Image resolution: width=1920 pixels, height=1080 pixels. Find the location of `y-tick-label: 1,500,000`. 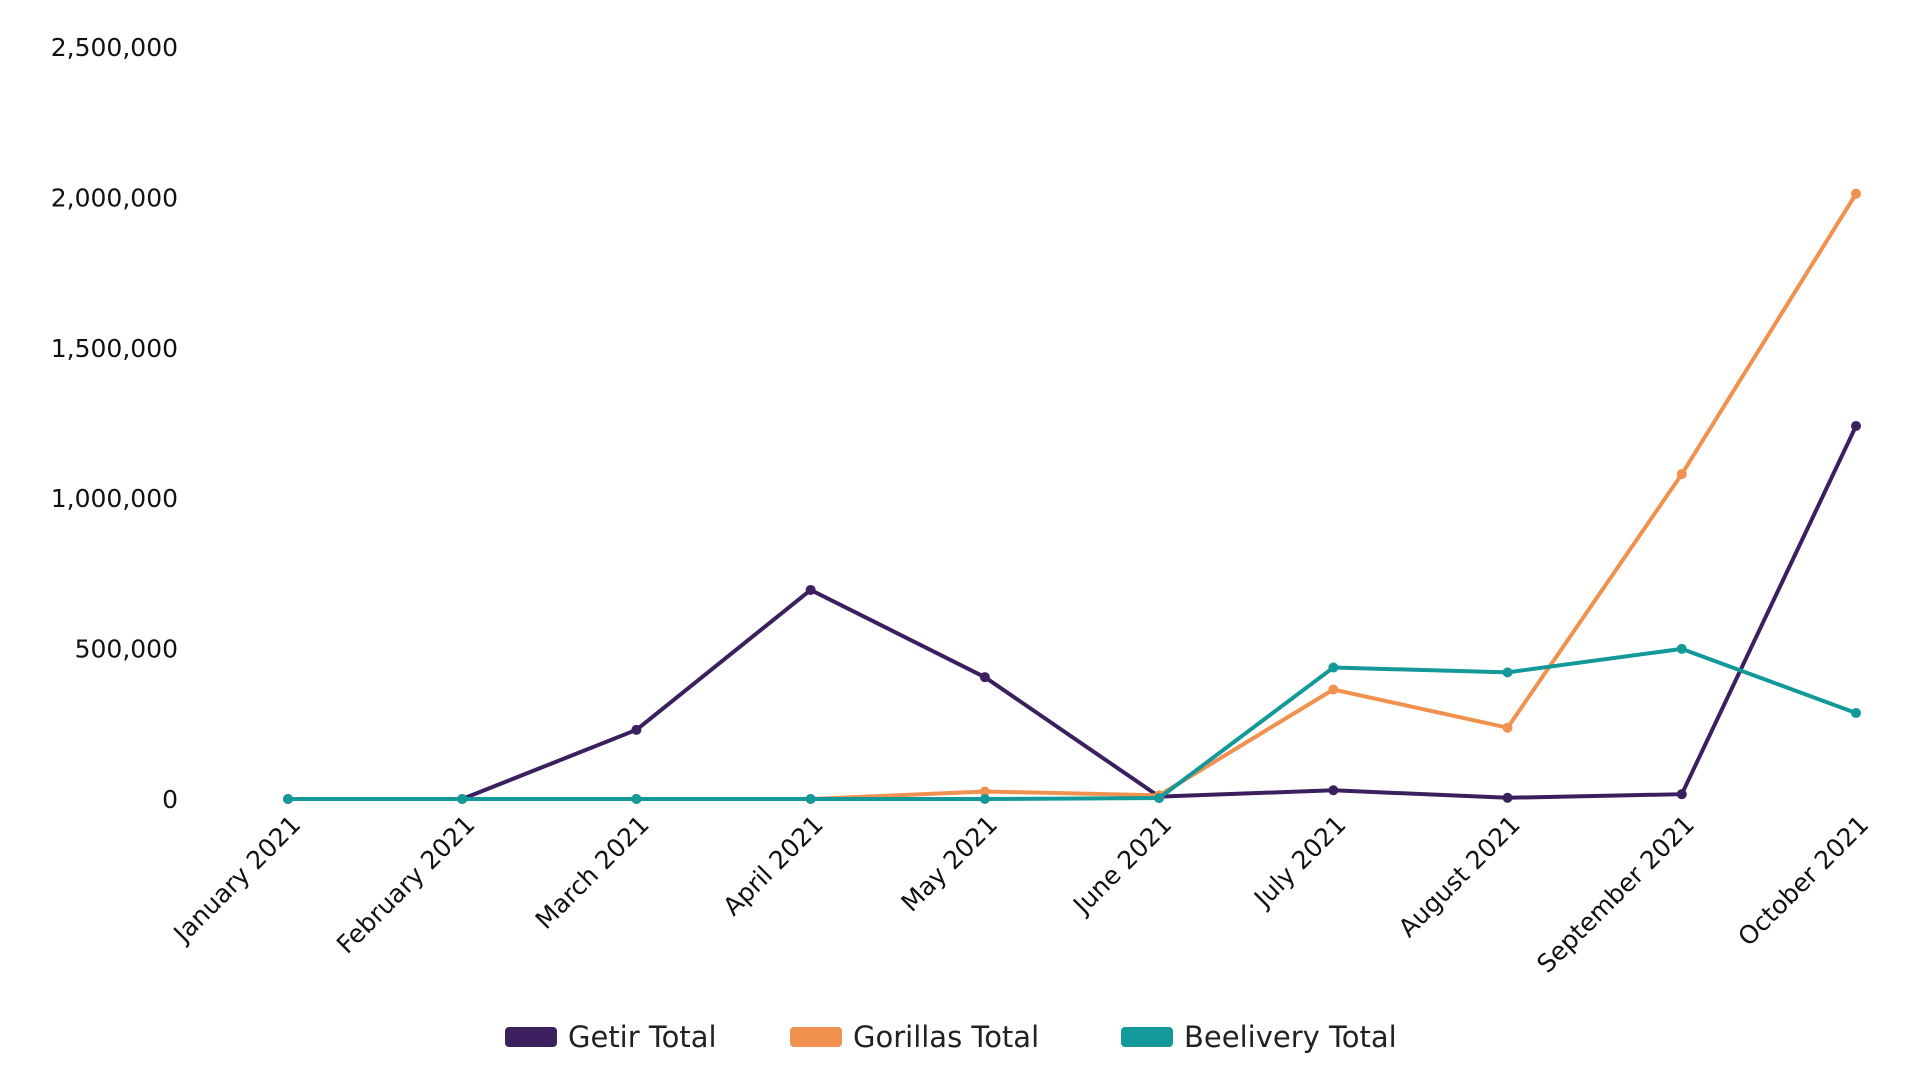

y-tick-label: 1,500,000 is located at coordinates (114, 348).